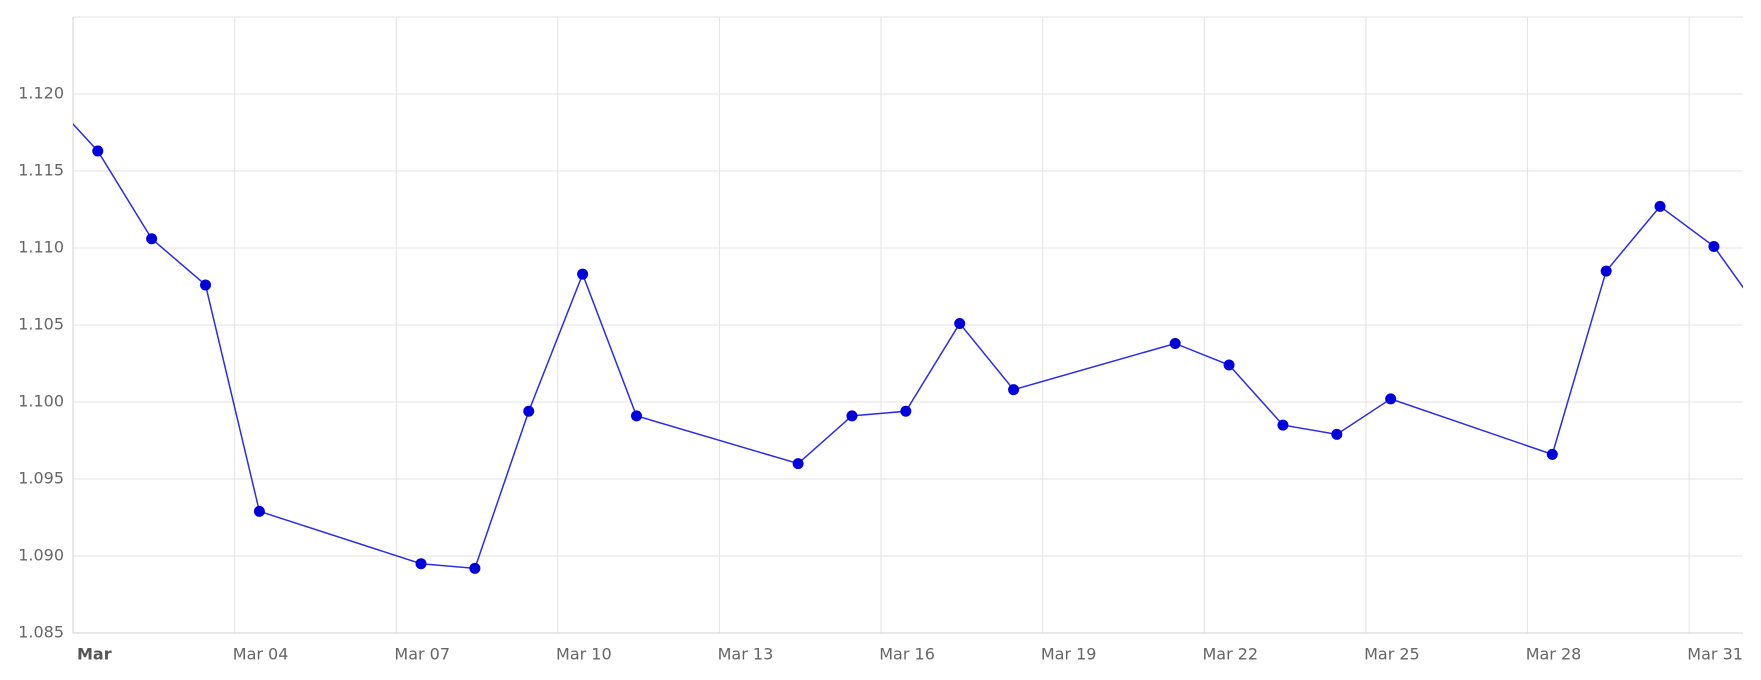  Describe the element at coordinates (41, 555) in the screenshot. I see `y-tick-label: 1.090` at that location.